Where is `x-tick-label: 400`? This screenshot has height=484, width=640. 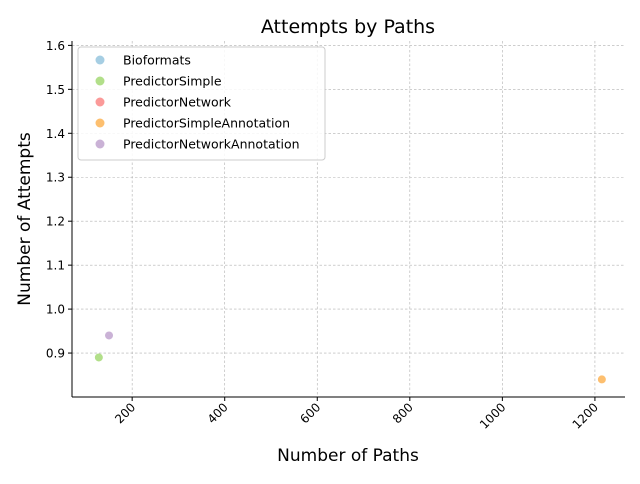 x-tick-label: 400 is located at coordinates (218, 413).